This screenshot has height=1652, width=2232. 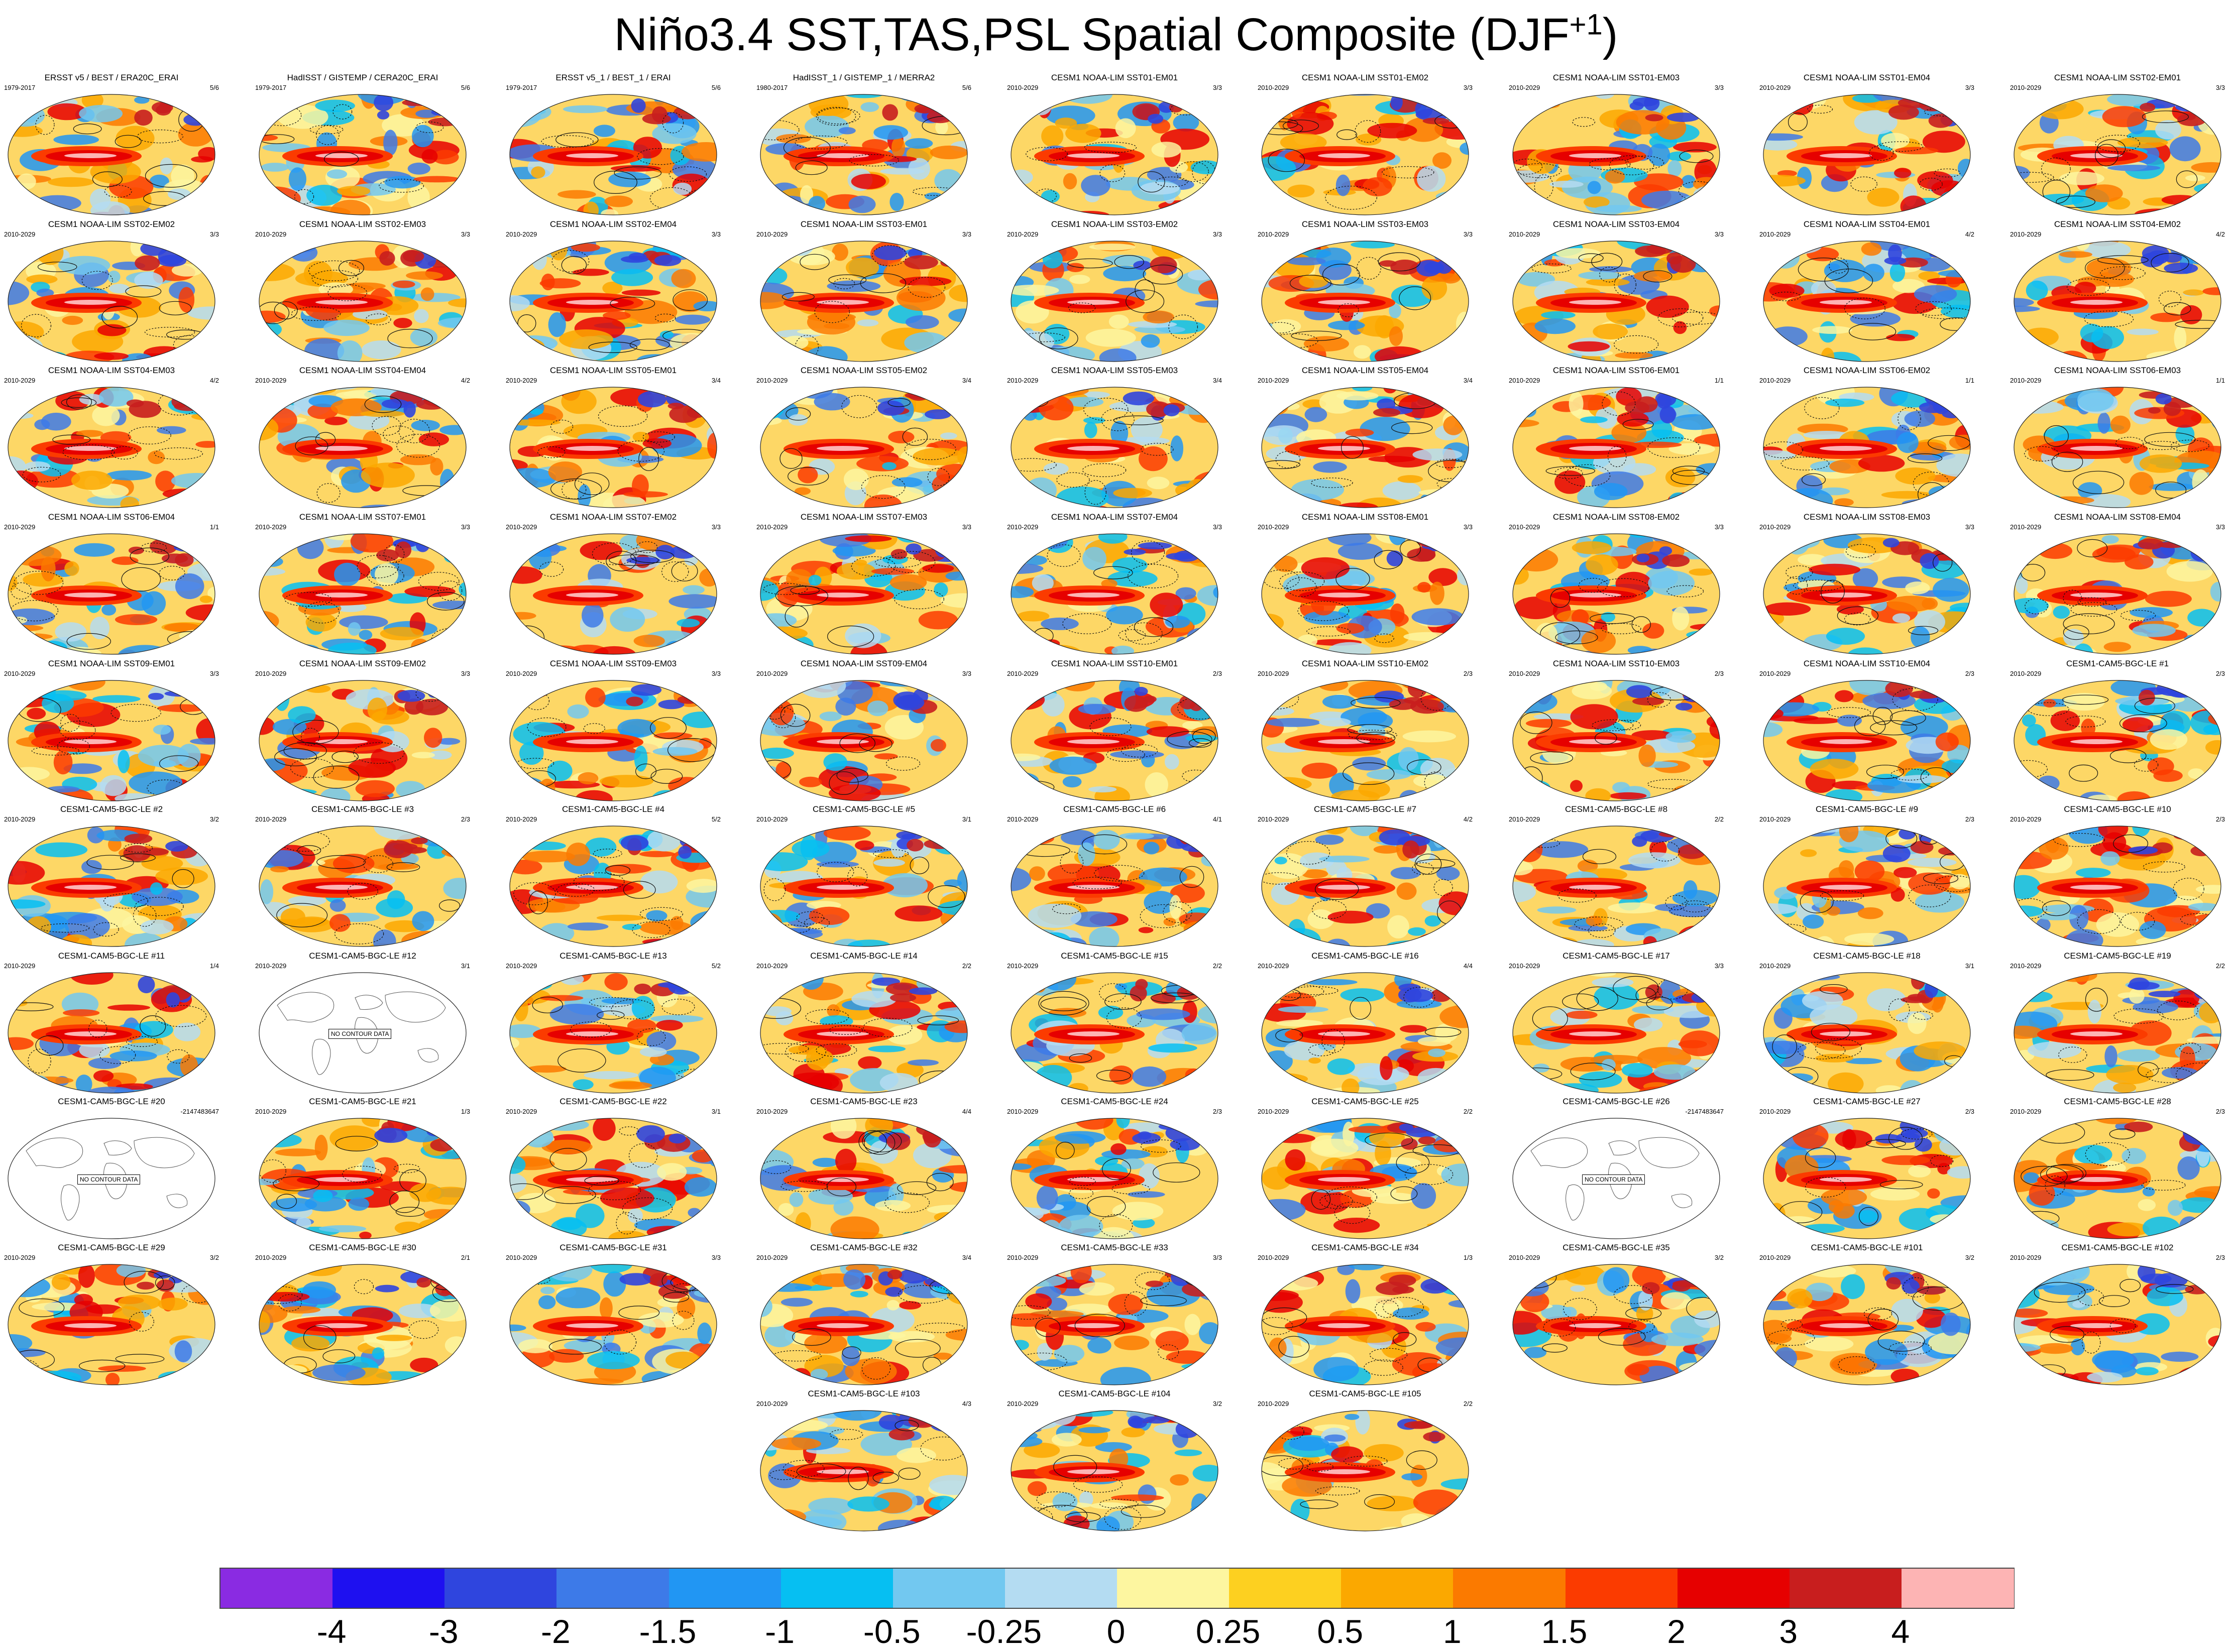 I want to click on map-panel: CESM1-CAM5-BGC-LE #31 2010-2029 3/3, so click(x=613, y=1315).